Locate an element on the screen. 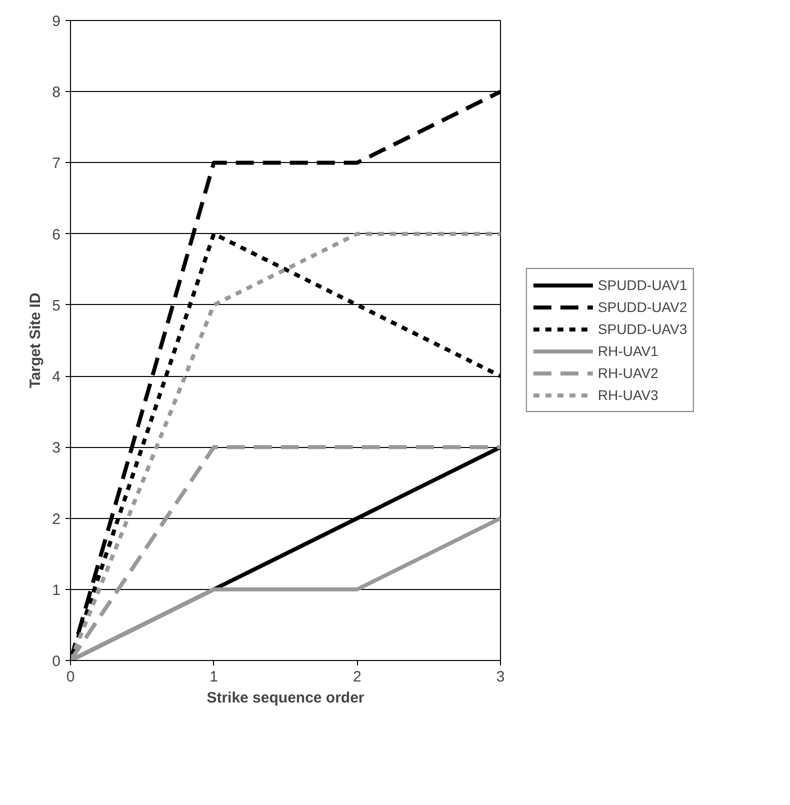 This screenshot has width=790, height=805. x-tick-label: 0 is located at coordinates (70, 677).